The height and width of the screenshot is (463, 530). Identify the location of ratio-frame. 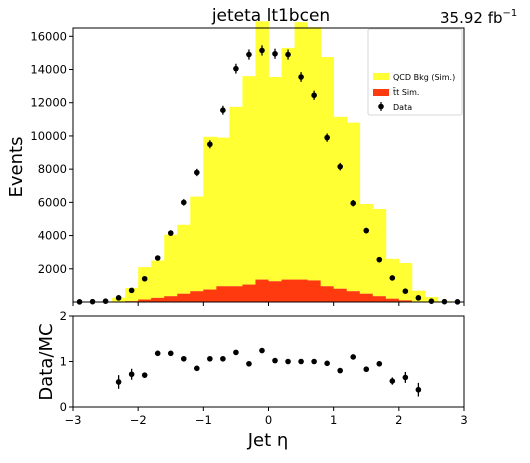
(268, 361).